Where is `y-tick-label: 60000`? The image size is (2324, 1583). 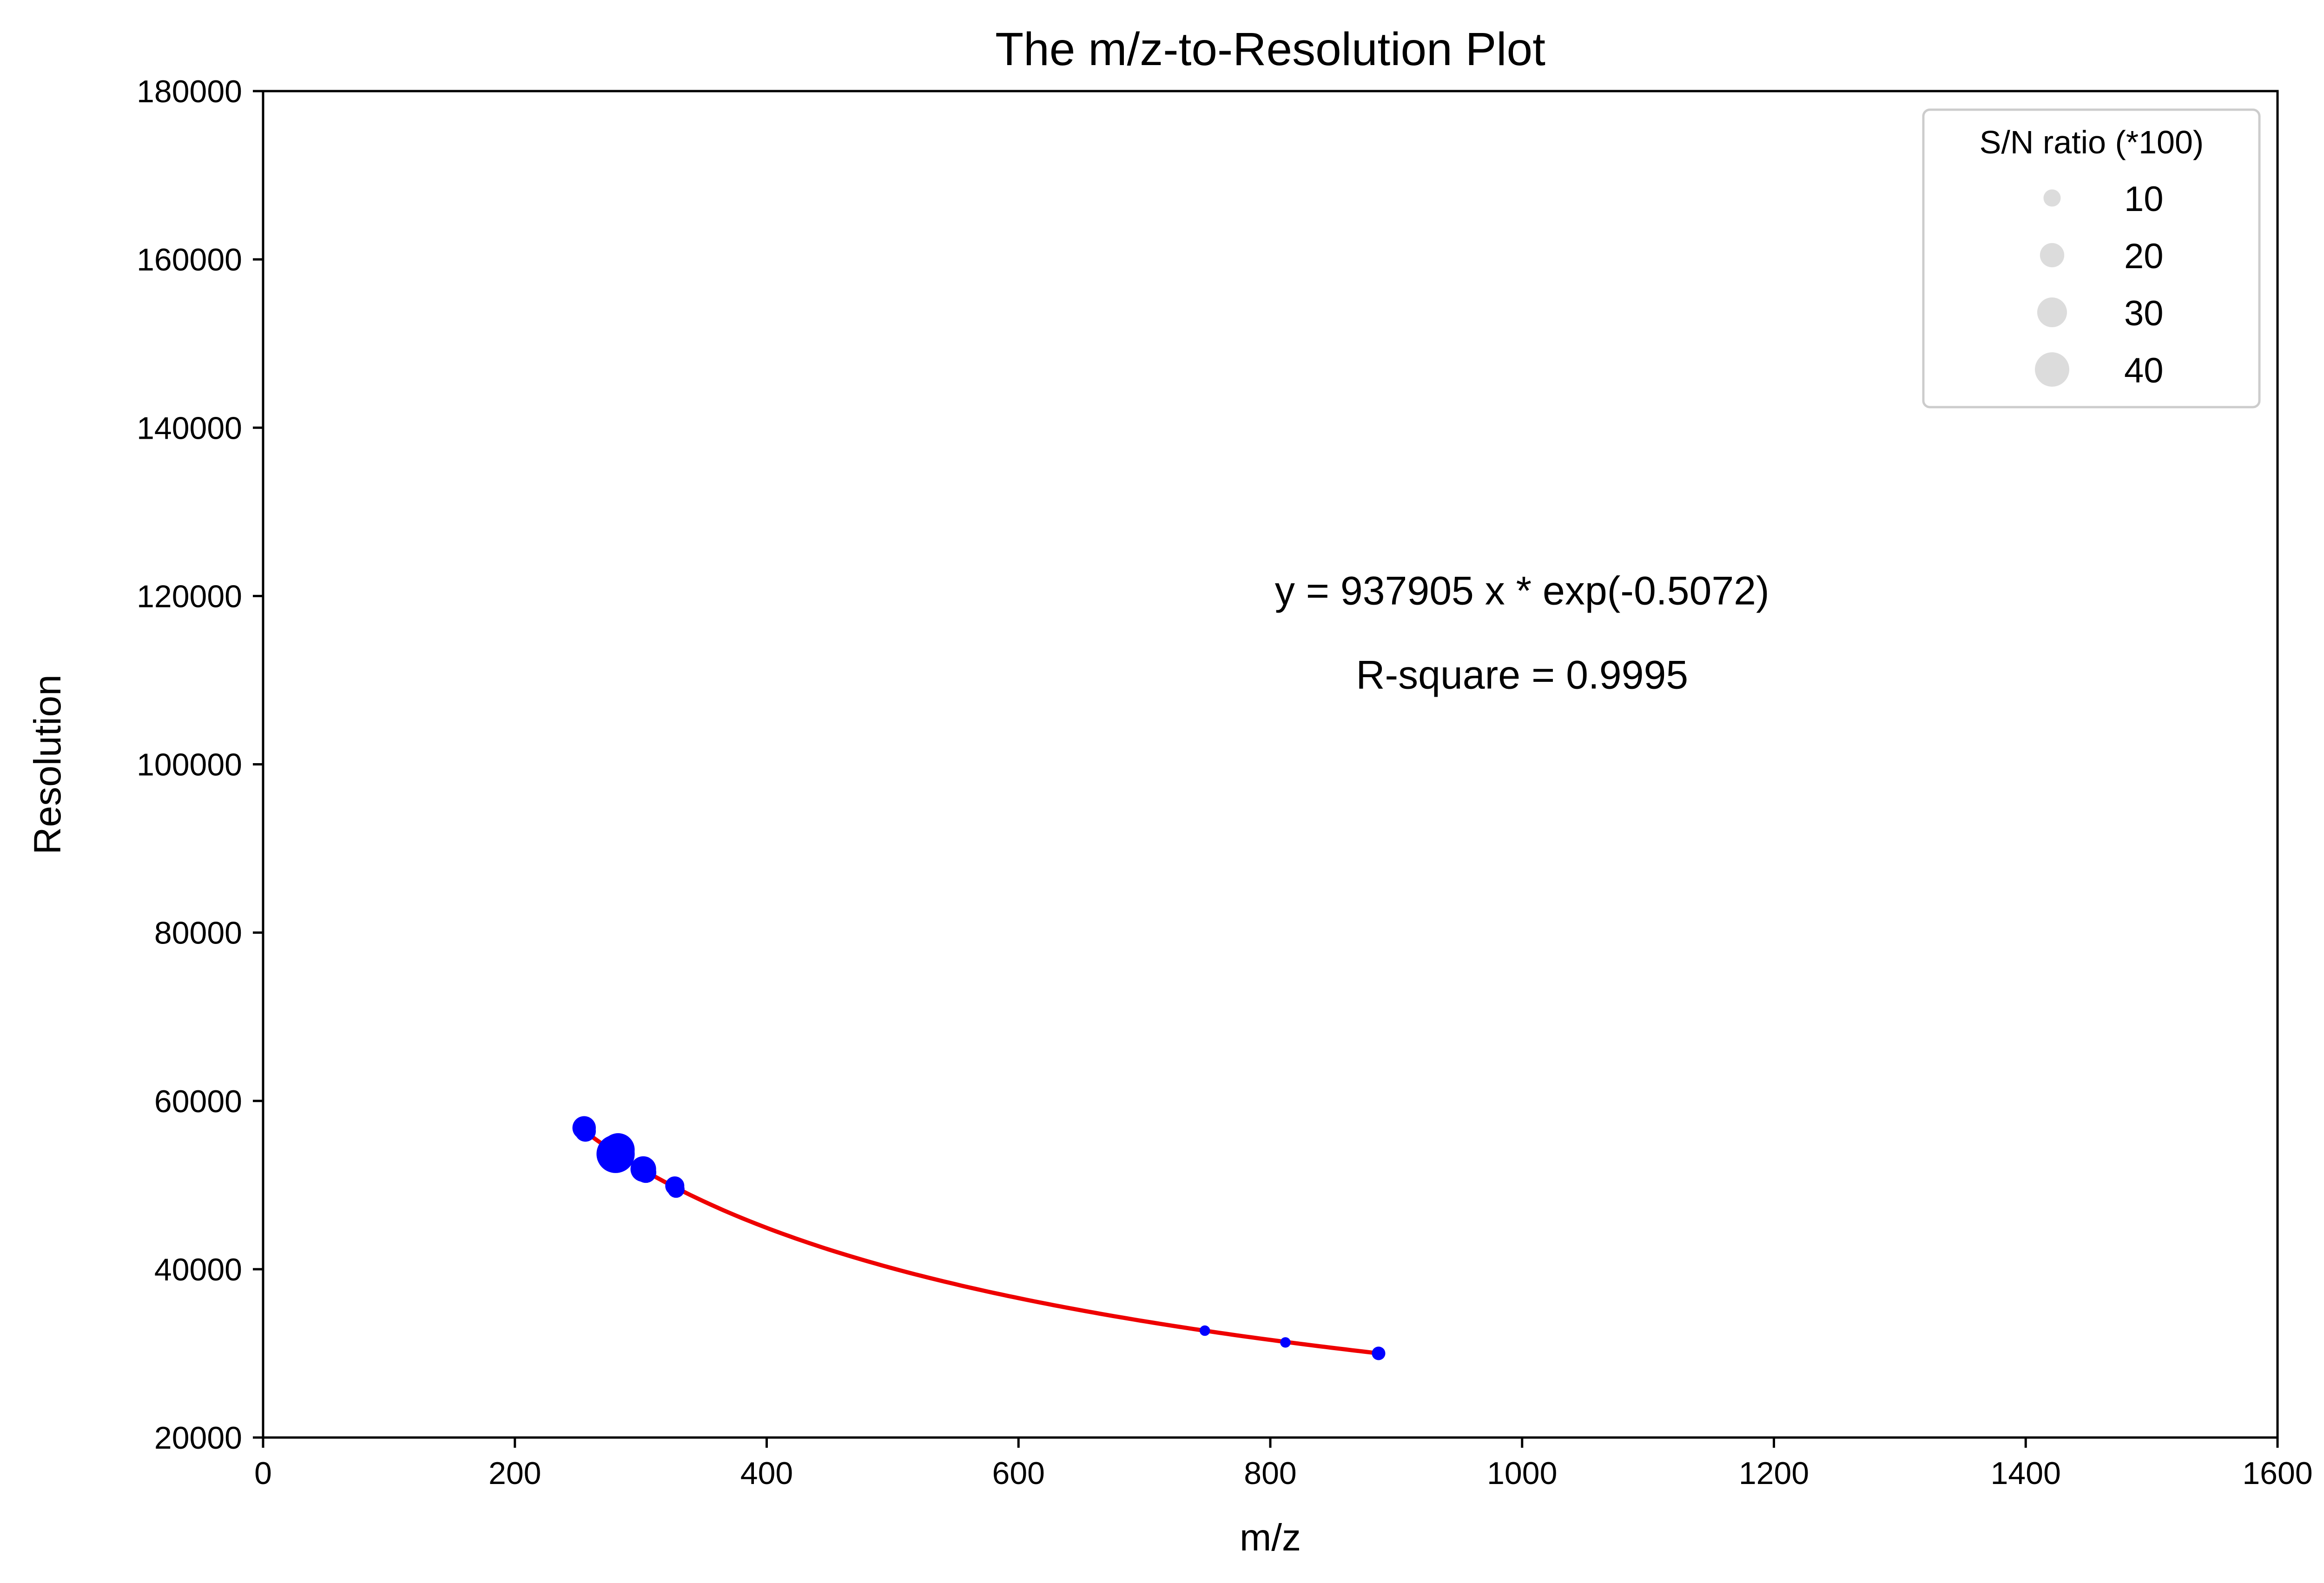
y-tick-label: 60000 is located at coordinates (198, 1101).